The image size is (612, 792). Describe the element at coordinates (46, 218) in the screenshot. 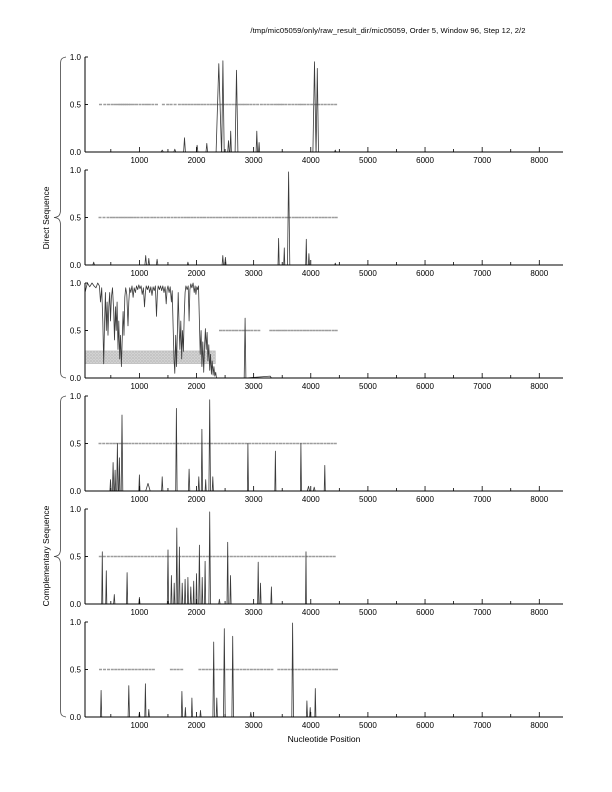

I see `direct-sequence-group-label: Direct Sequence` at that location.